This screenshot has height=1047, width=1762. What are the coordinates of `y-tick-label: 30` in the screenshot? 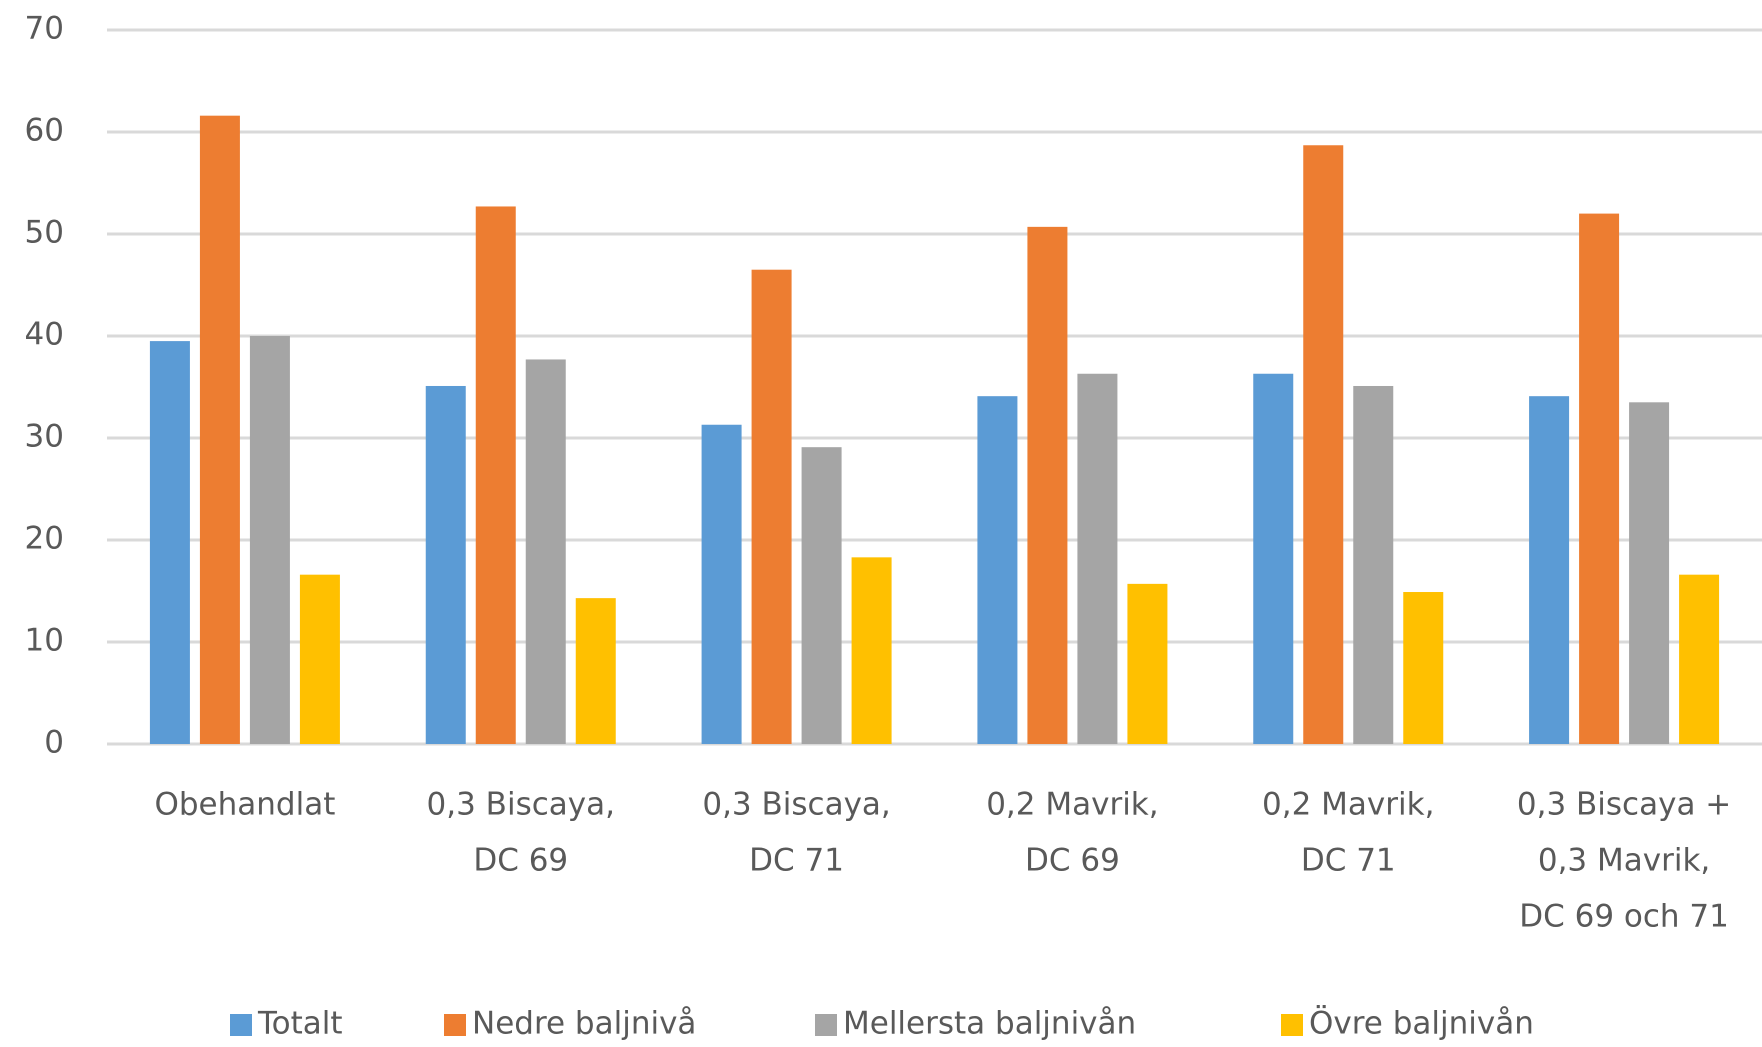 It's located at (44, 437).